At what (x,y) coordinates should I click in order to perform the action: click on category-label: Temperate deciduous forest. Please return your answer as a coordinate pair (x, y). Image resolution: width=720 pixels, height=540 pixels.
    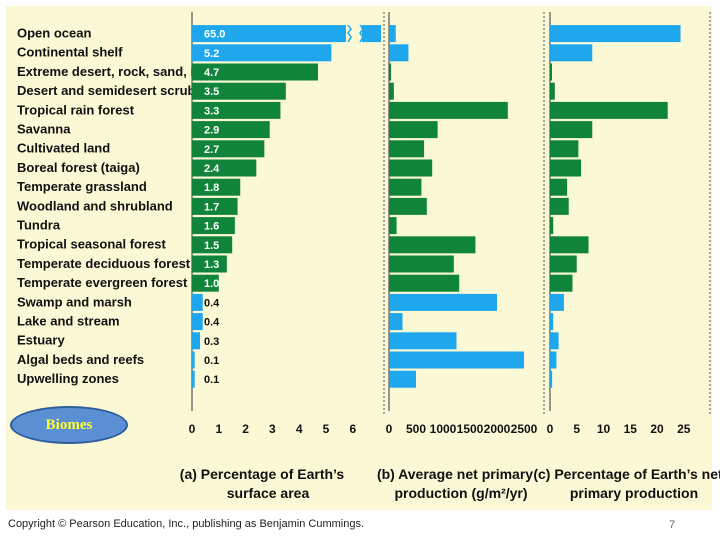
    Looking at the image, I should click on (104, 263).